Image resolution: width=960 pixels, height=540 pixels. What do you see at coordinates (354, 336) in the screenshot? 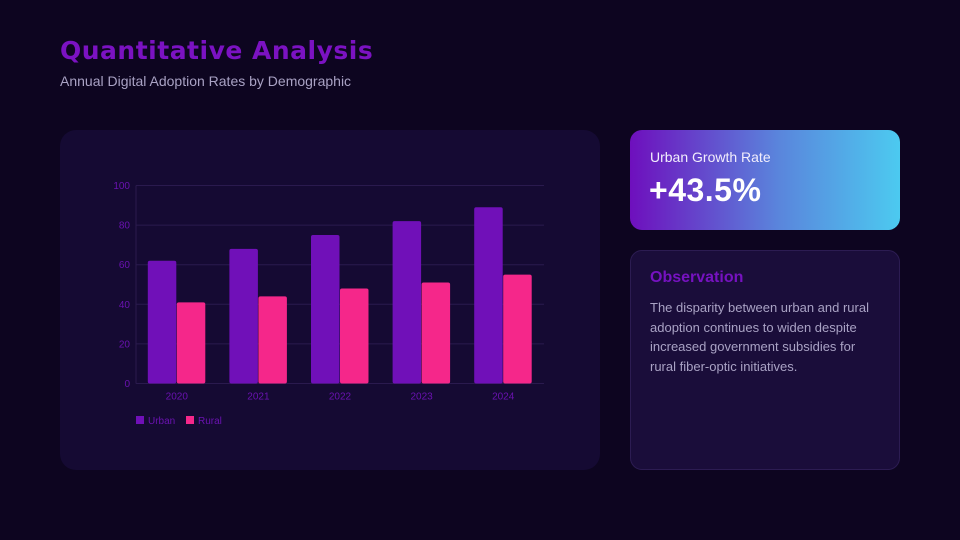
I see `bar-rural-2022` at bounding box center [354, 336].